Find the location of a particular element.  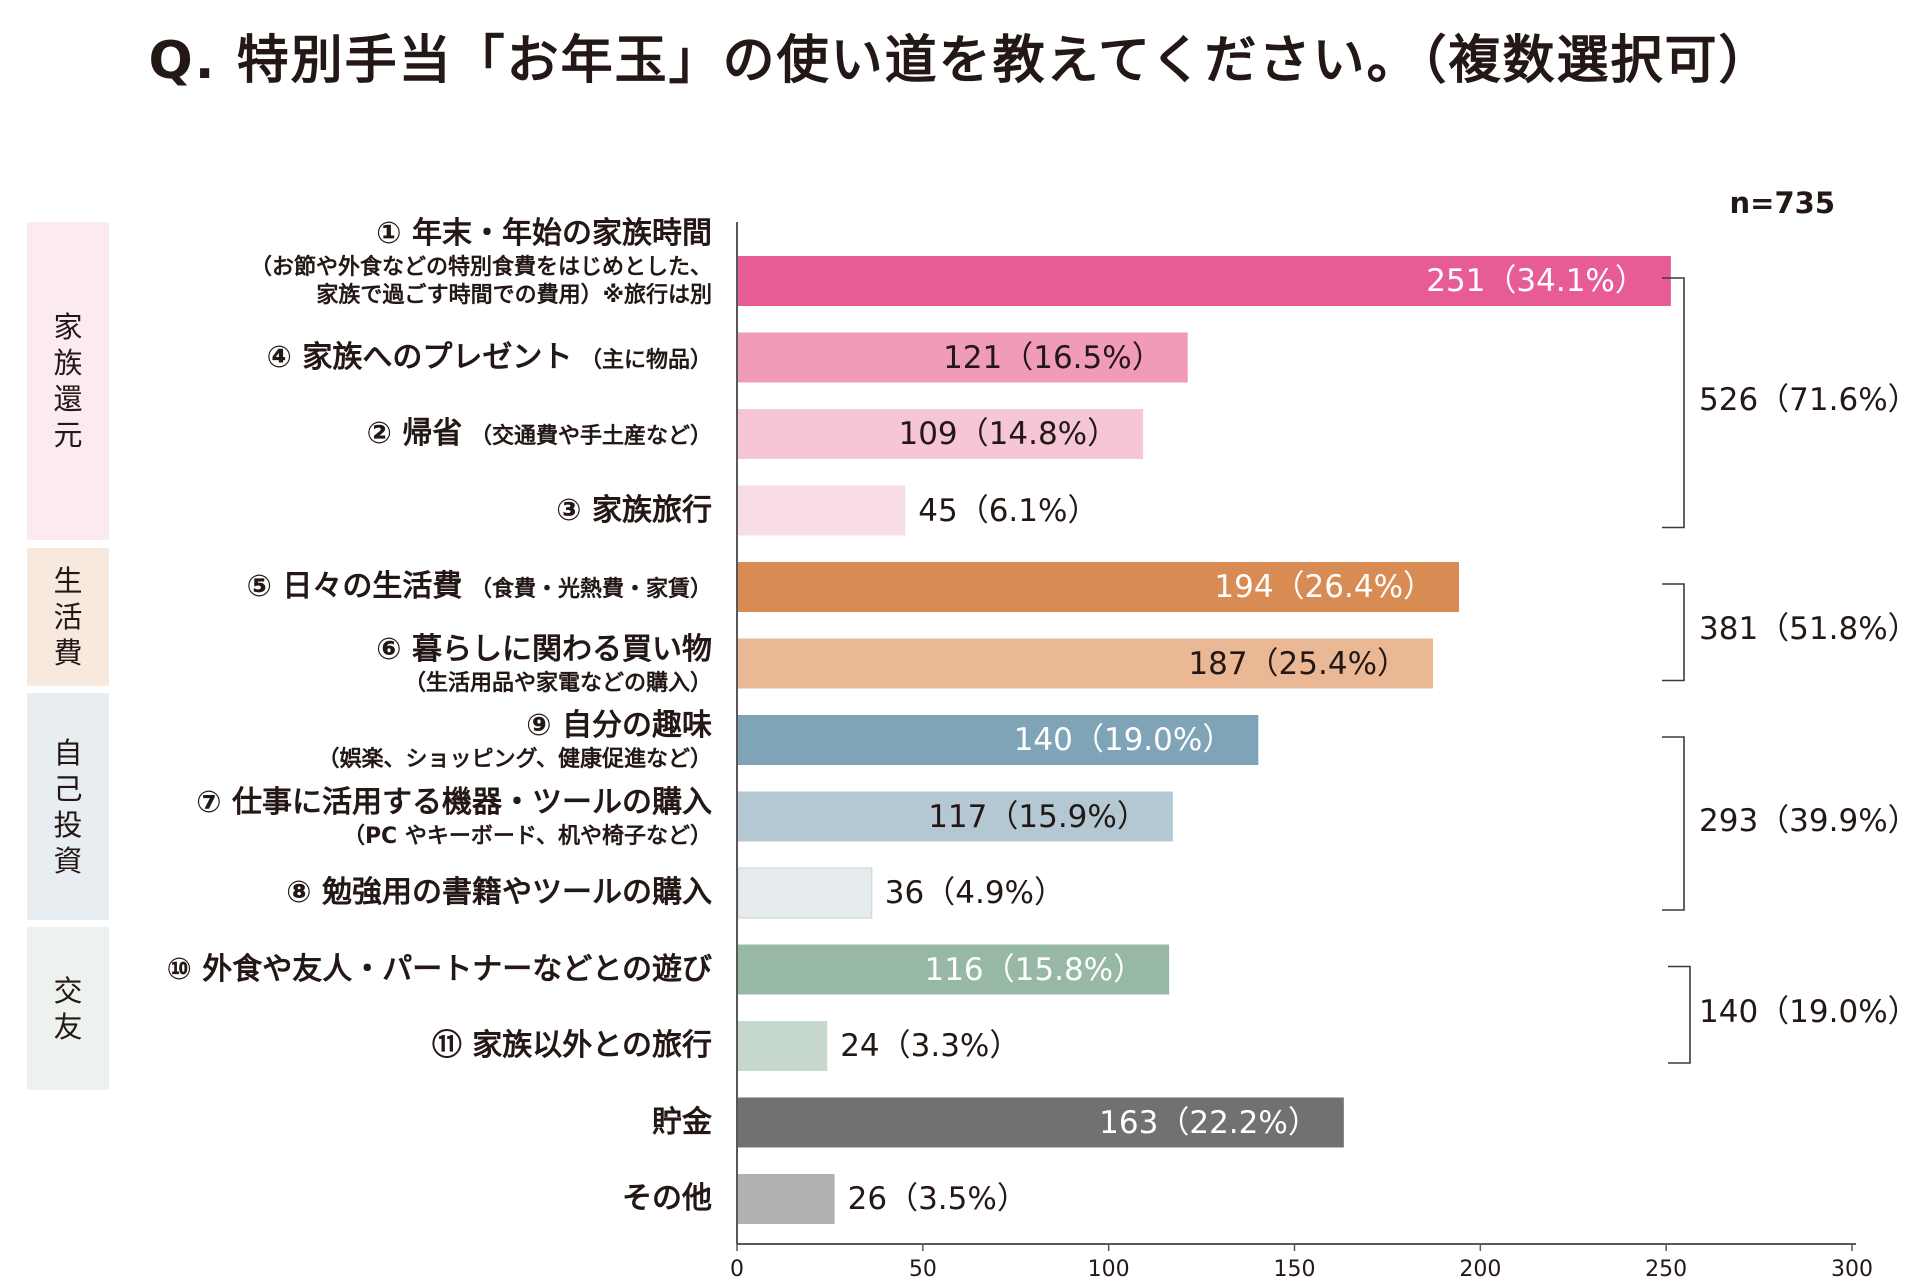

category-name: 貯金 is located at coordinates (682, 1122).